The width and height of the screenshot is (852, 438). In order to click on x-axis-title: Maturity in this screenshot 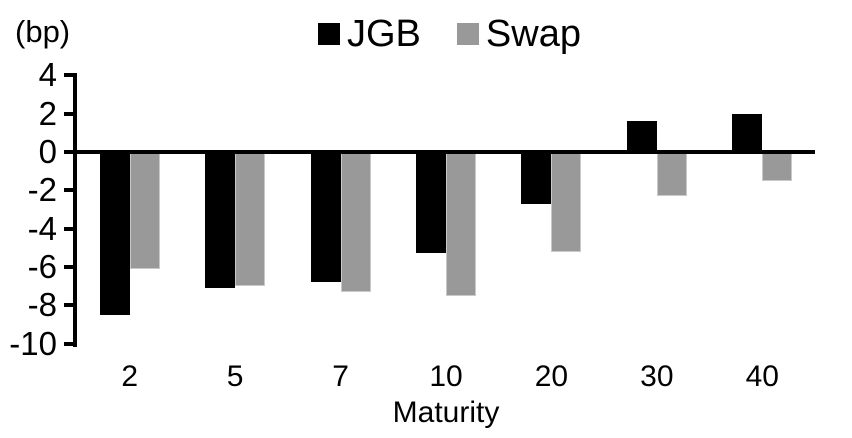, I will do `click(446, 412)`.